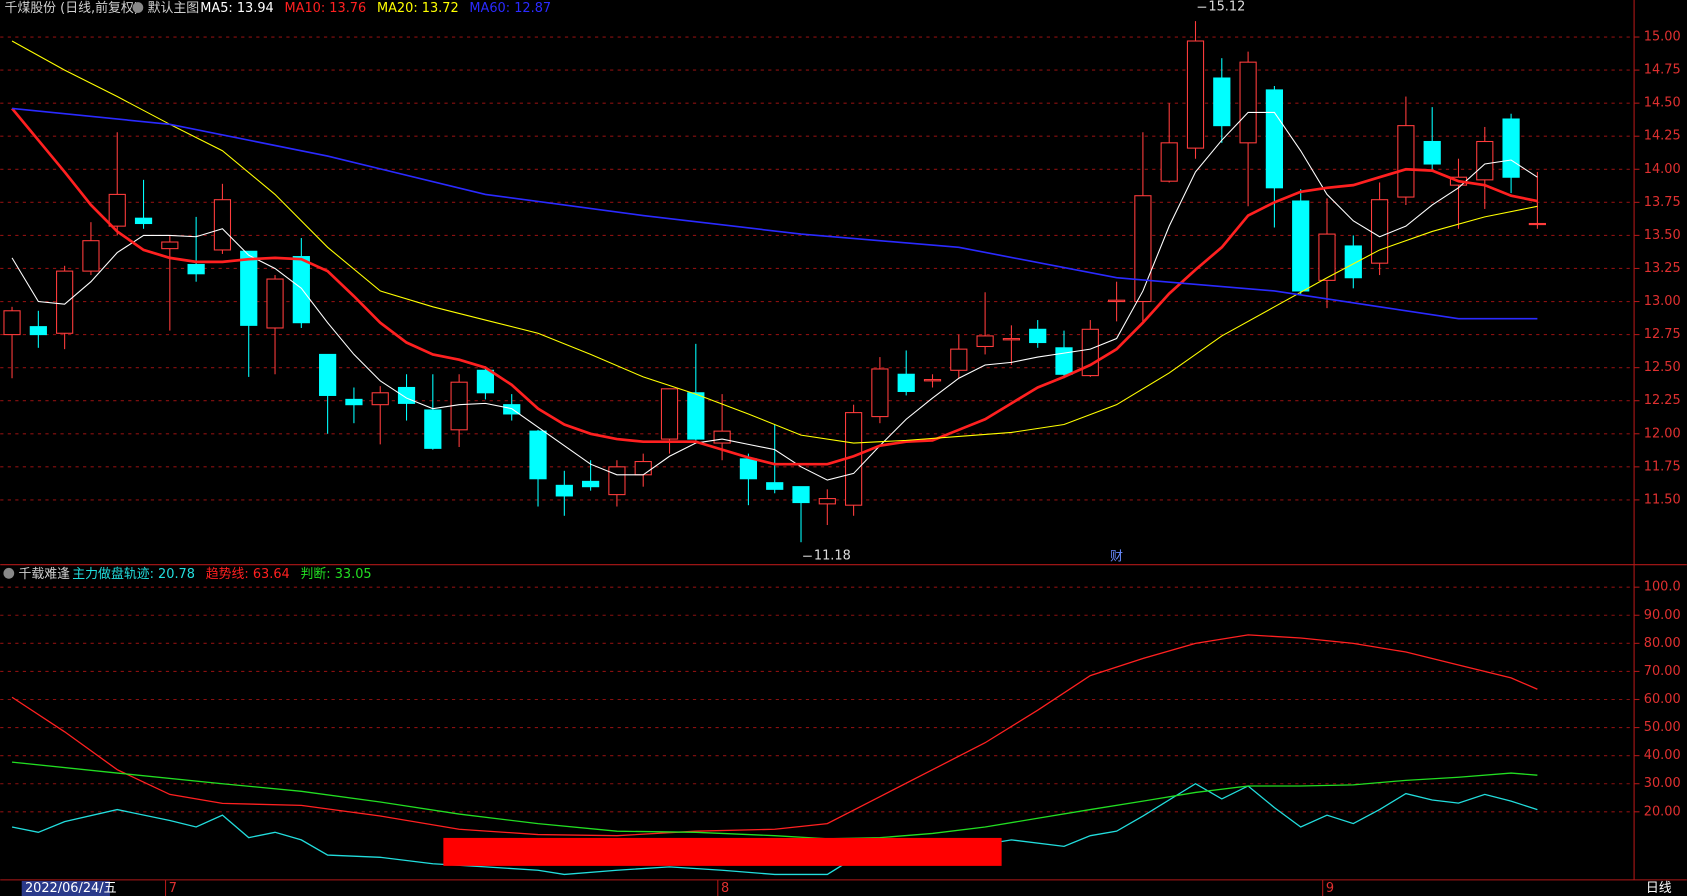 This screenshot has width=1687, height=896. I want to click on y-tick-label: 12.75, so click(1662, 334).